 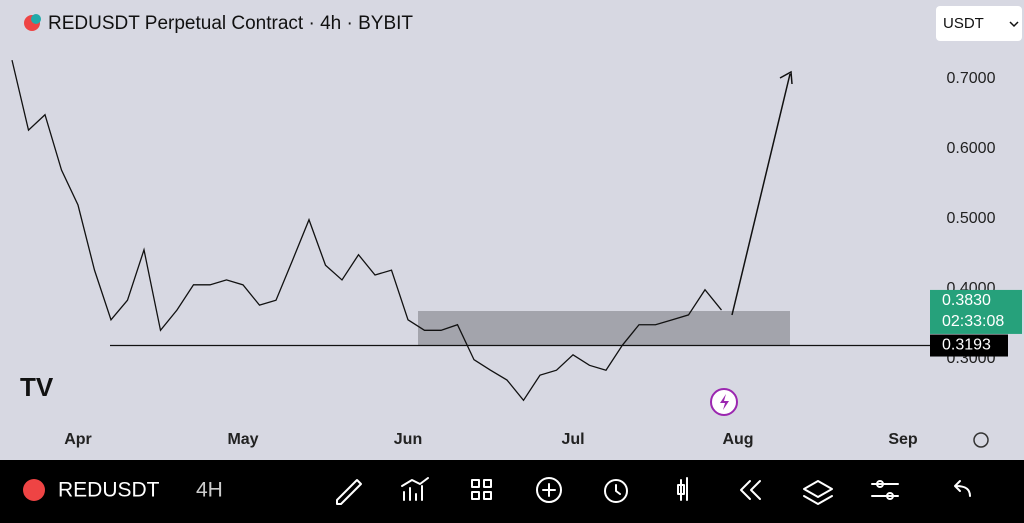 I want to click on toolbar-symbol: REDUSDT, so click(x=109, y=490).